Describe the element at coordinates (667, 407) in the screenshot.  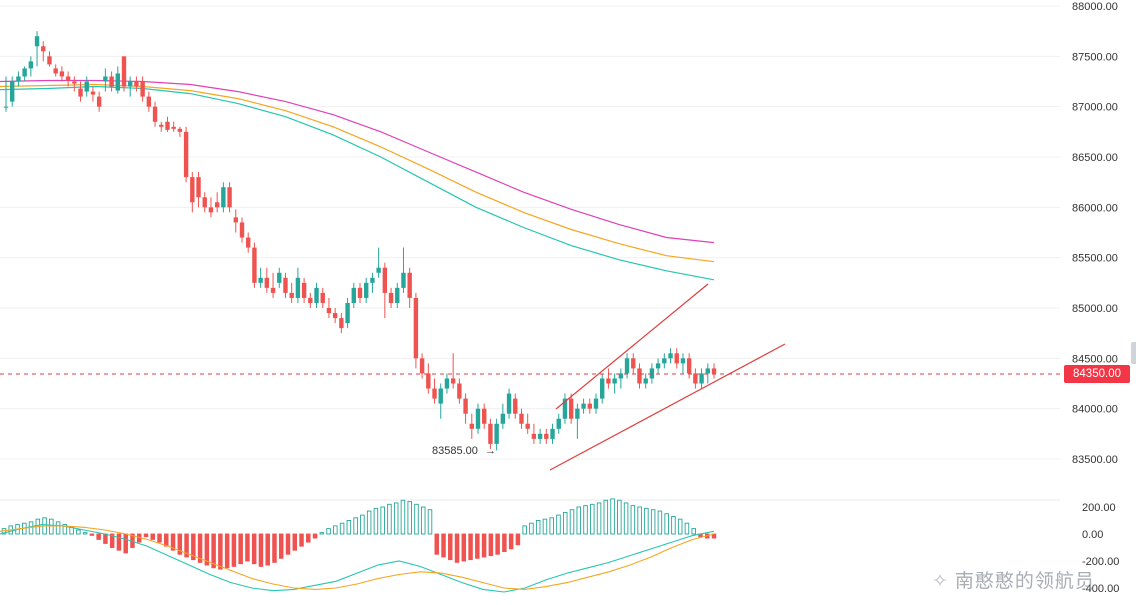
I see `trend-line` at that location.